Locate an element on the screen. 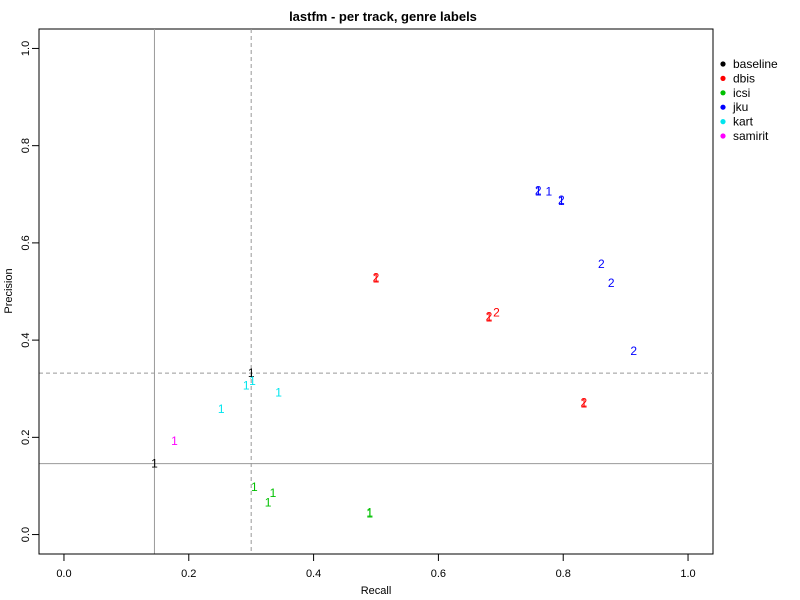 The image size is (800, 600). legend-item-icsi: icsi is located at coordinates (735, 93).